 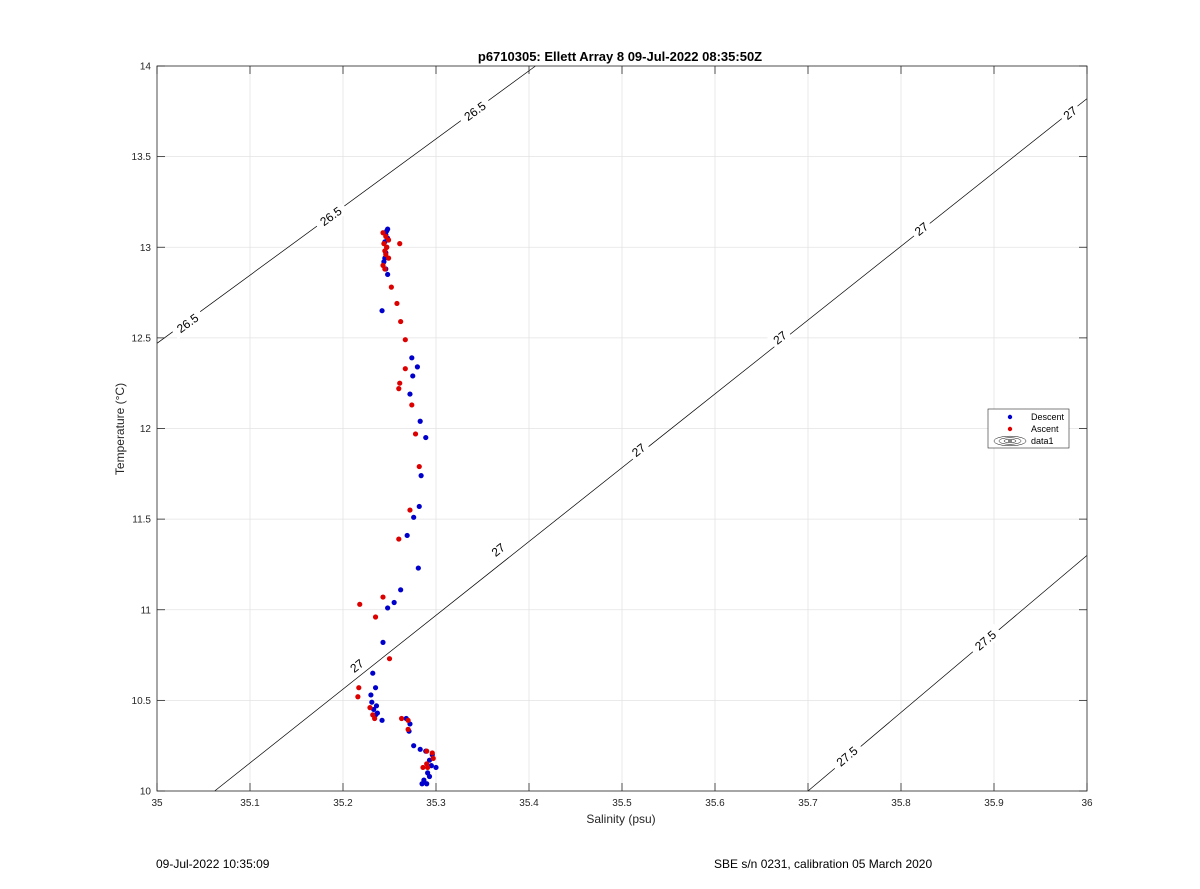 What do you see at coordinates (141, 520) in the screenshot?
I see `y-tick-label: 11.5` at bounding box center [141, 520].